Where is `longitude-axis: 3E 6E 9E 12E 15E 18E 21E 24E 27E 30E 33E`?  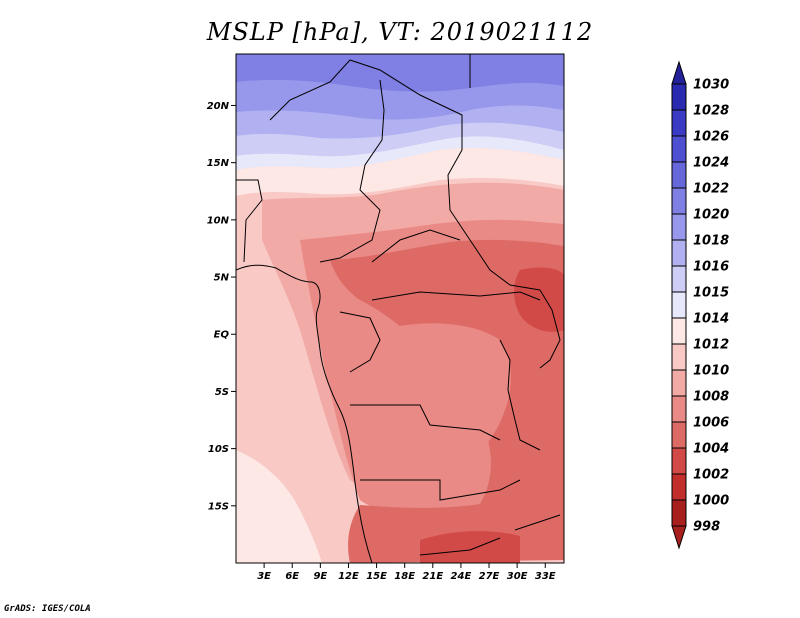 longitude-axis: 3E 6E 9E 12E 15E 18E 21E 24E 27E 30E 33E is located at coordinates (406, 572).